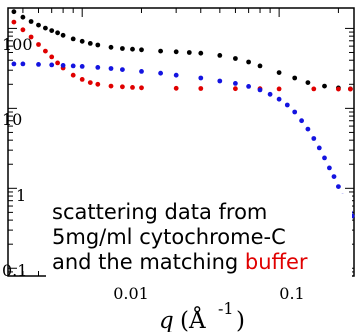 This screenshot has height=332, width=356. Describe the element at coordinates (276, 262) in the screenshot. I see `annotation-buffer-word: buffer` at that location.